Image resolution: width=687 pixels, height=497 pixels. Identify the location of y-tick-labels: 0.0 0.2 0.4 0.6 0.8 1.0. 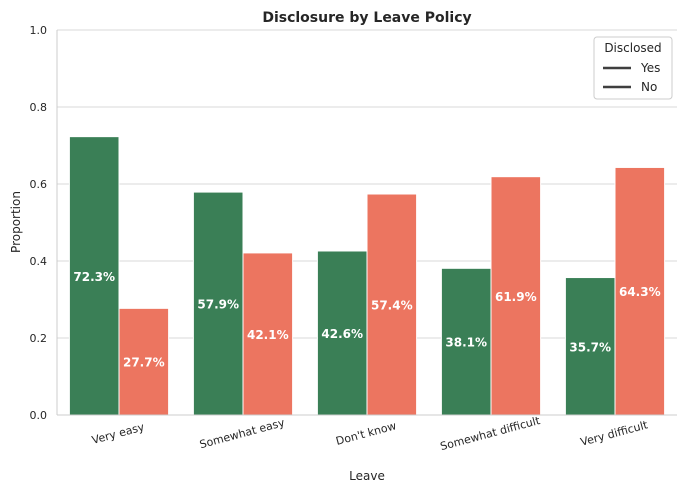
(39, 223).